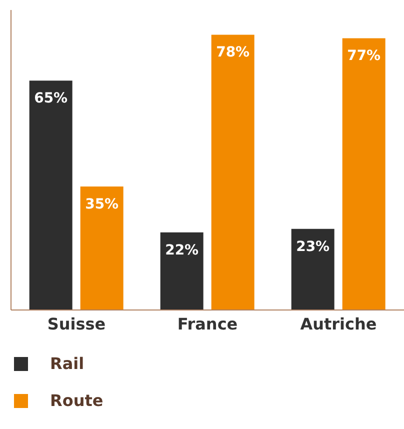  Describe the element at coordinates (51, 98) in the screenshot. I see `data-label: 65%` at that location.